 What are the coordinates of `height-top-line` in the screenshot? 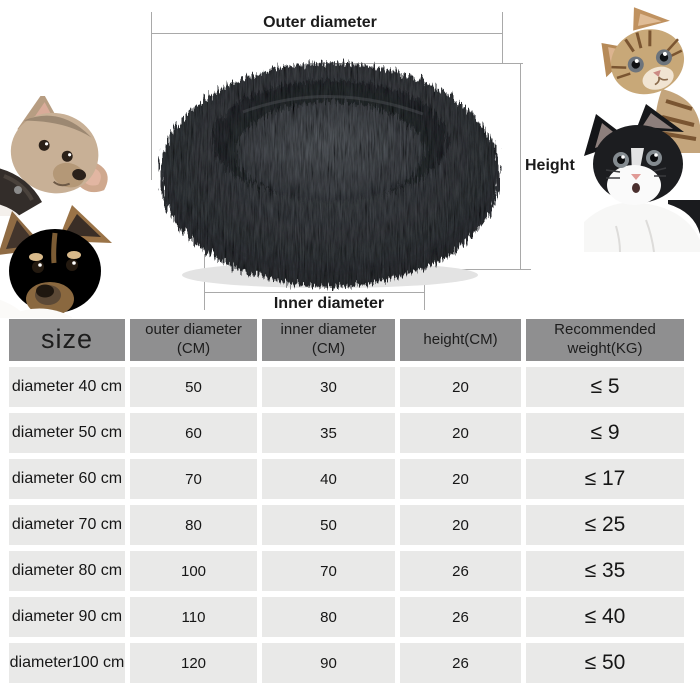 It's located at (420, 63).